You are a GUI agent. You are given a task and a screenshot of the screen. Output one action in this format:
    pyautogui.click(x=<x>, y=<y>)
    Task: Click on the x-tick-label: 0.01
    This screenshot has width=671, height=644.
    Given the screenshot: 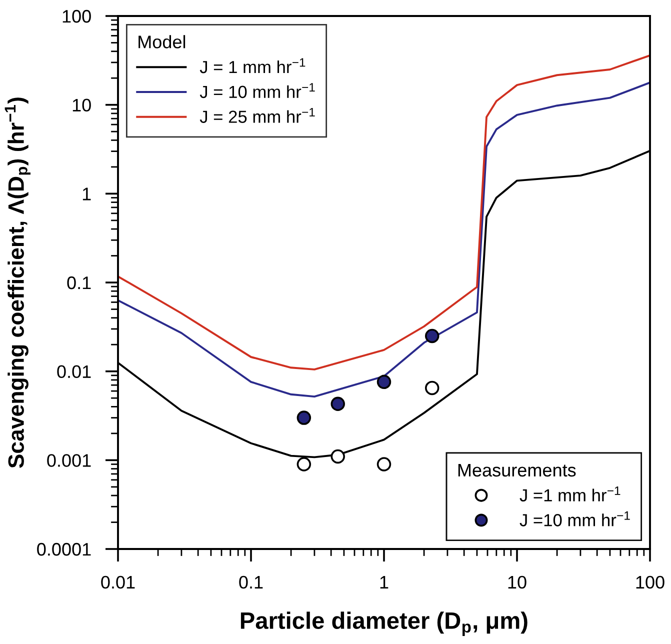 What is the action you would take?
    pyautogui.click(x=118, y=582)
    